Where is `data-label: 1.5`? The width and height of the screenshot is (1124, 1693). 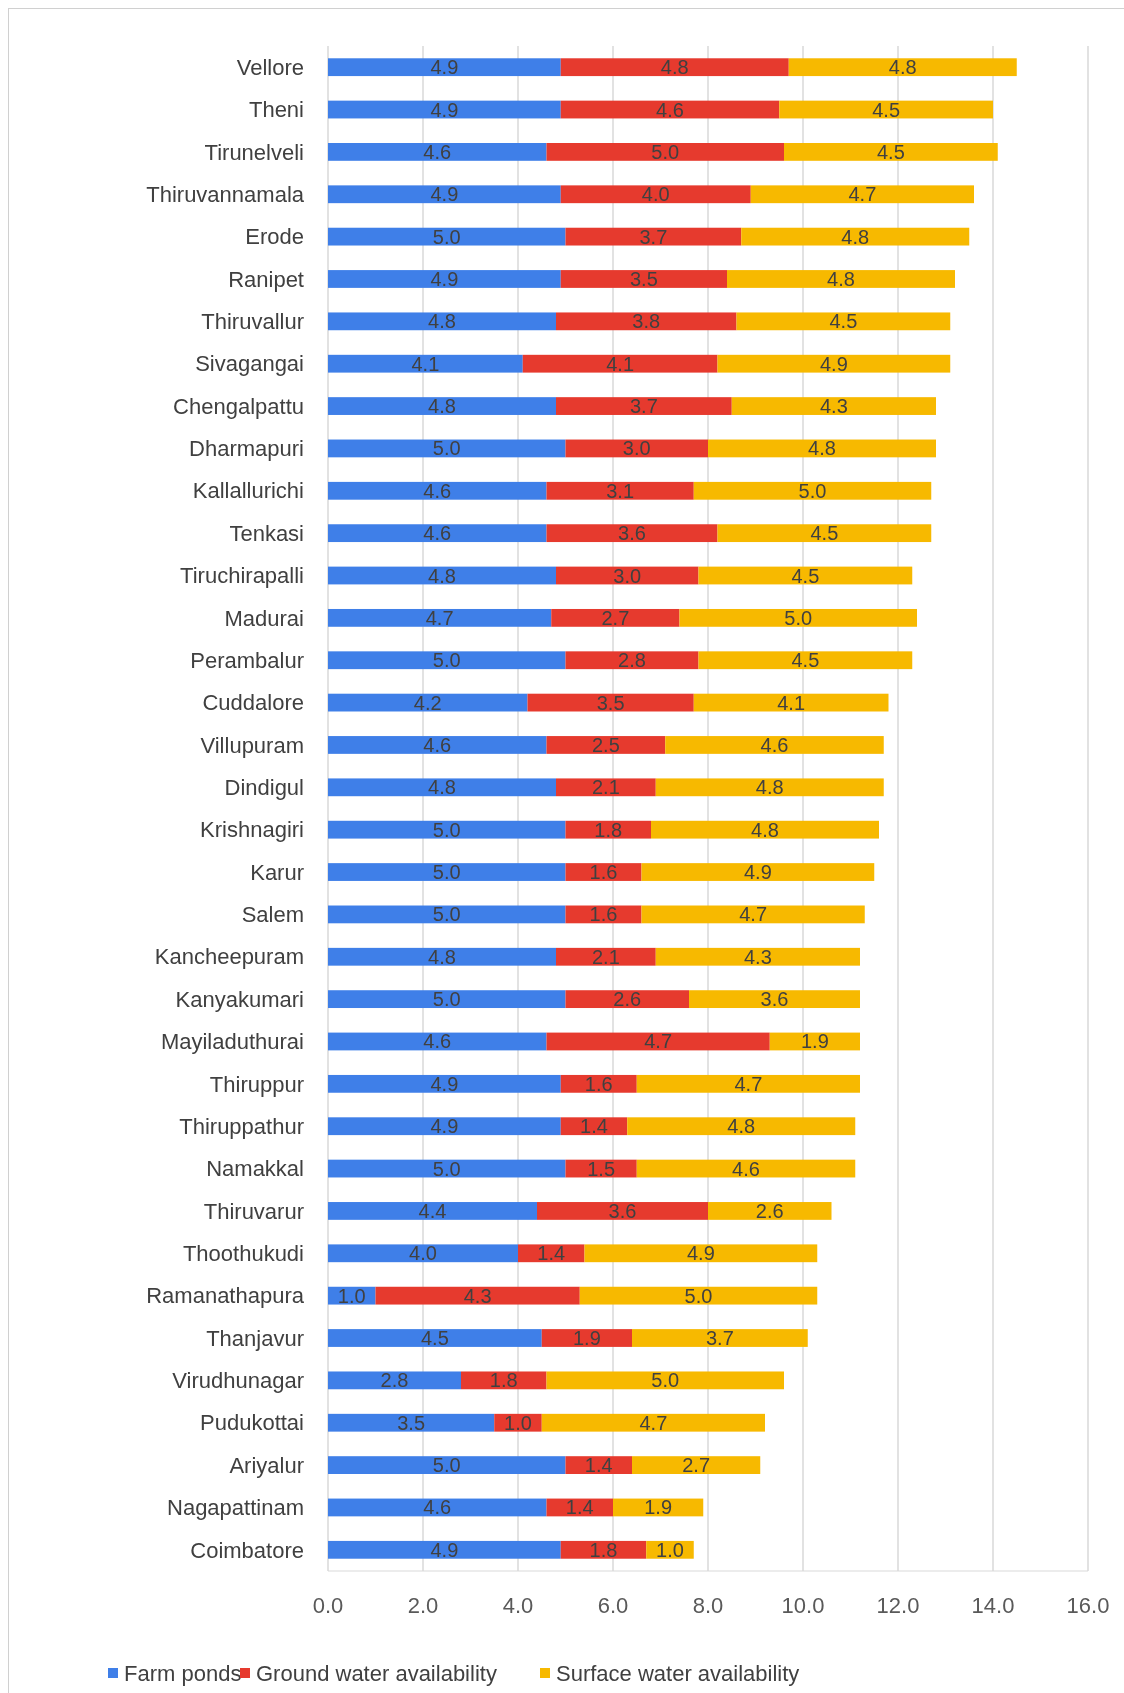
data-label: 1.5 is located at coordinates (601, 1168).